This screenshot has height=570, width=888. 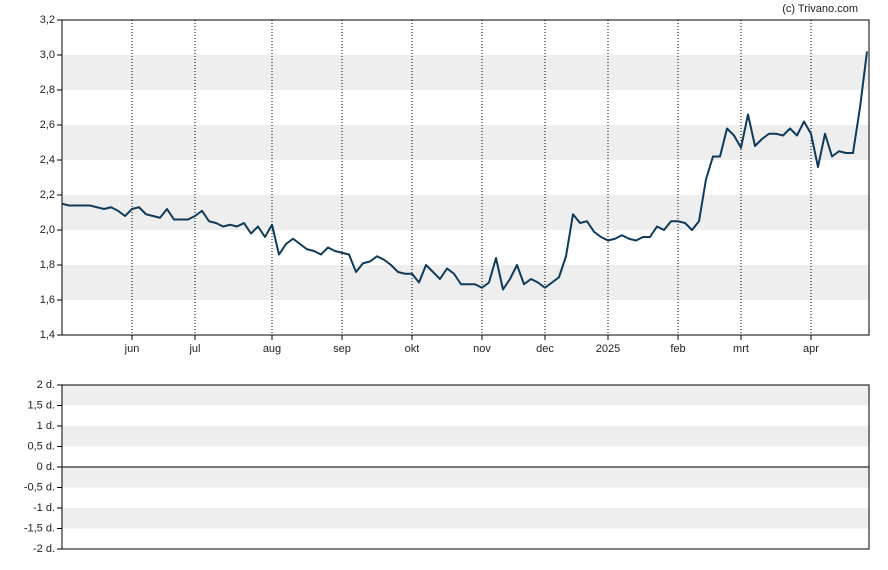 I want to click on x-tick-label: jun, so click(x=132, y=349).